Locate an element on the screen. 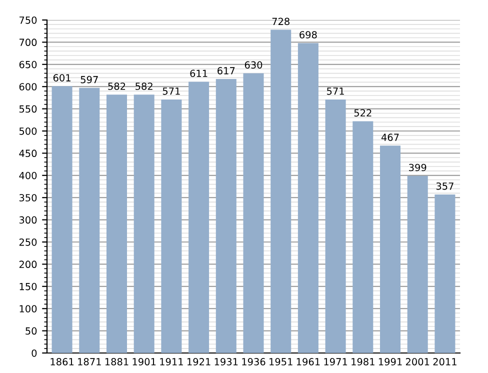 The image size is (488, 373). data-label: 522 is located at coordinates (363, 113).